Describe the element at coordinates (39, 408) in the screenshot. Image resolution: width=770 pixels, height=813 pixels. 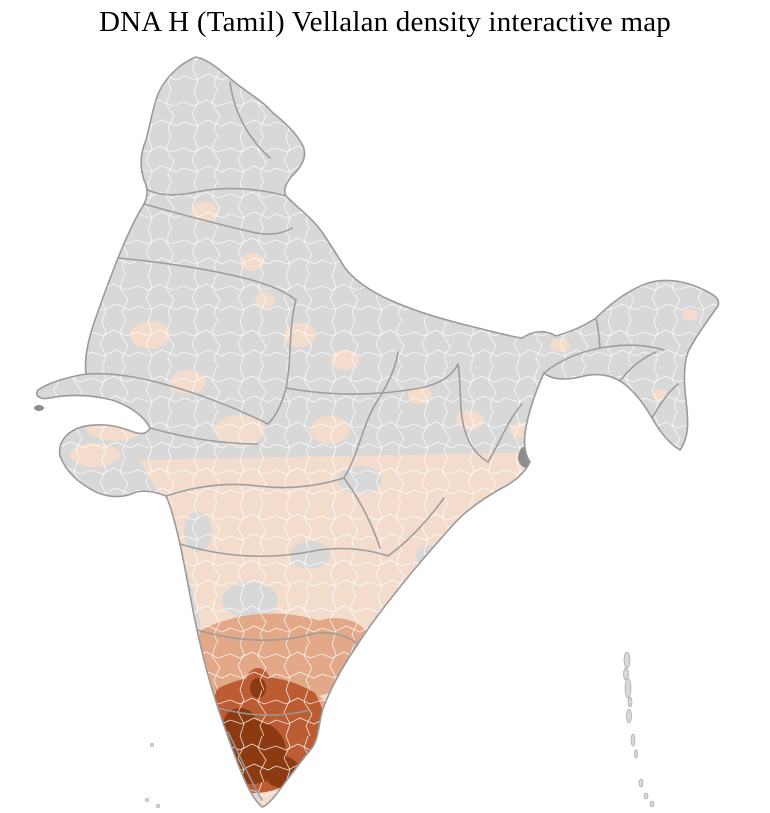
I see `kutch-fragment` at that location.